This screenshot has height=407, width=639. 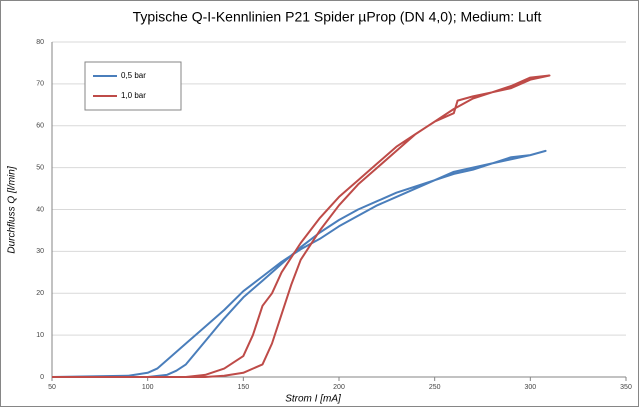 What do you see at coordinates (40, 209) in the screenshot?
I see `y-tick-label: 40` at bounding box center [40, 209].